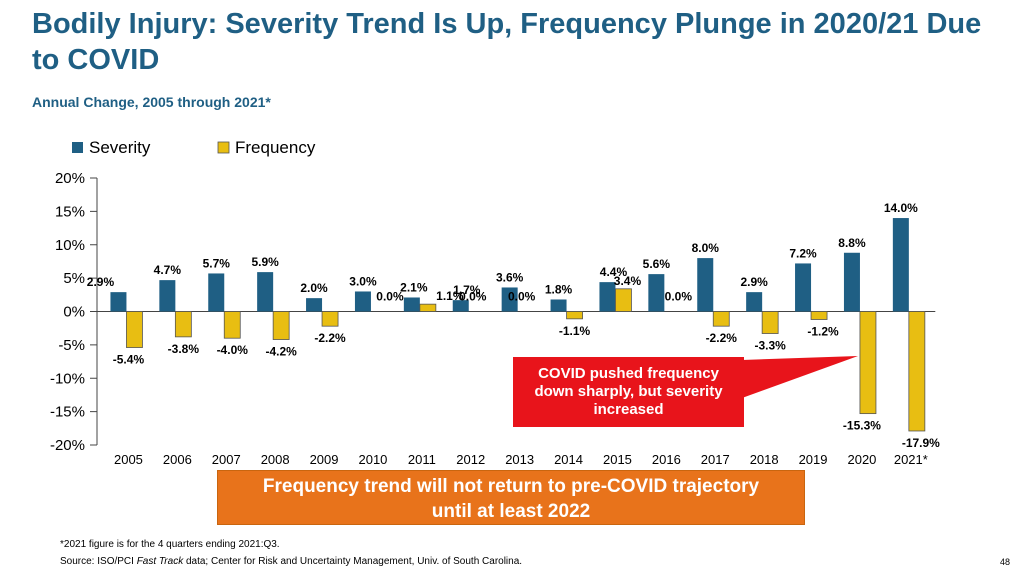  Describe the element at coordinates (715, 459) in the screenshot. I see `x-tick-label: 2017` at that location.